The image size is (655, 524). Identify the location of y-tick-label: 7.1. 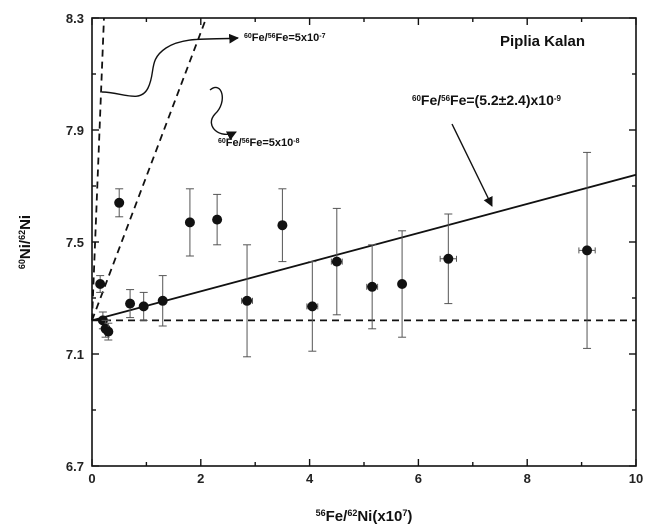
(75, 354).